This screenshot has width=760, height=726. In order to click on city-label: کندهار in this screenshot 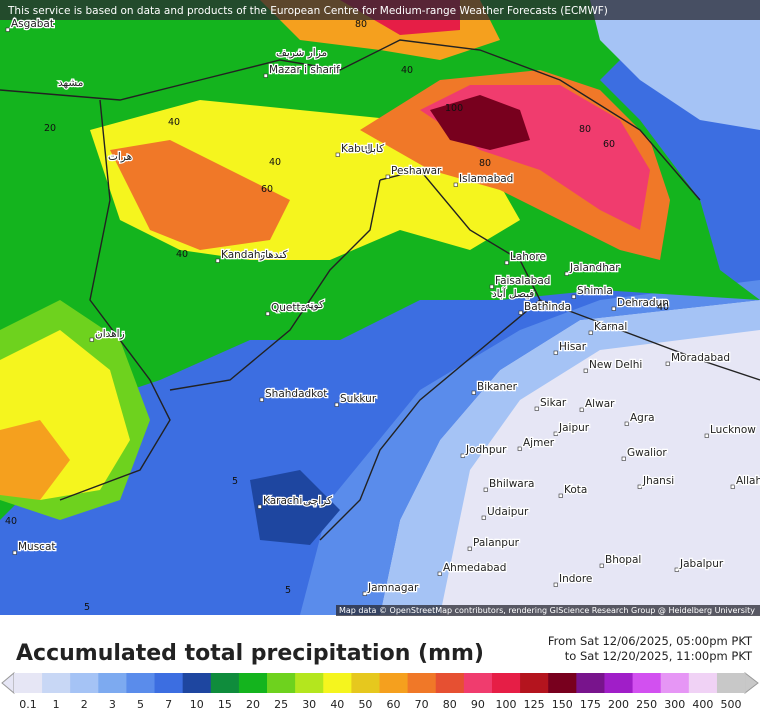, I will do `click(273, 255)`.